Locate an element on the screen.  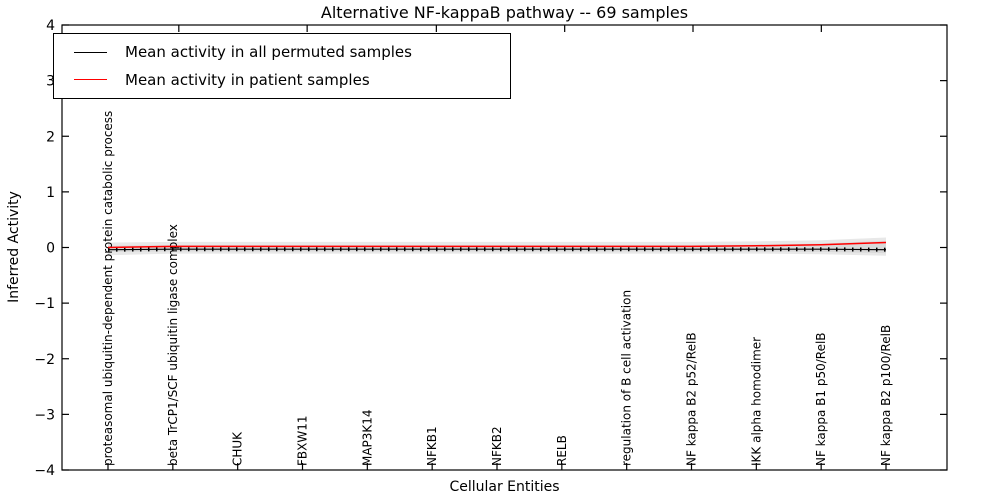
y-axis-label: Inferred Activity is located at coordinates (14, 247).